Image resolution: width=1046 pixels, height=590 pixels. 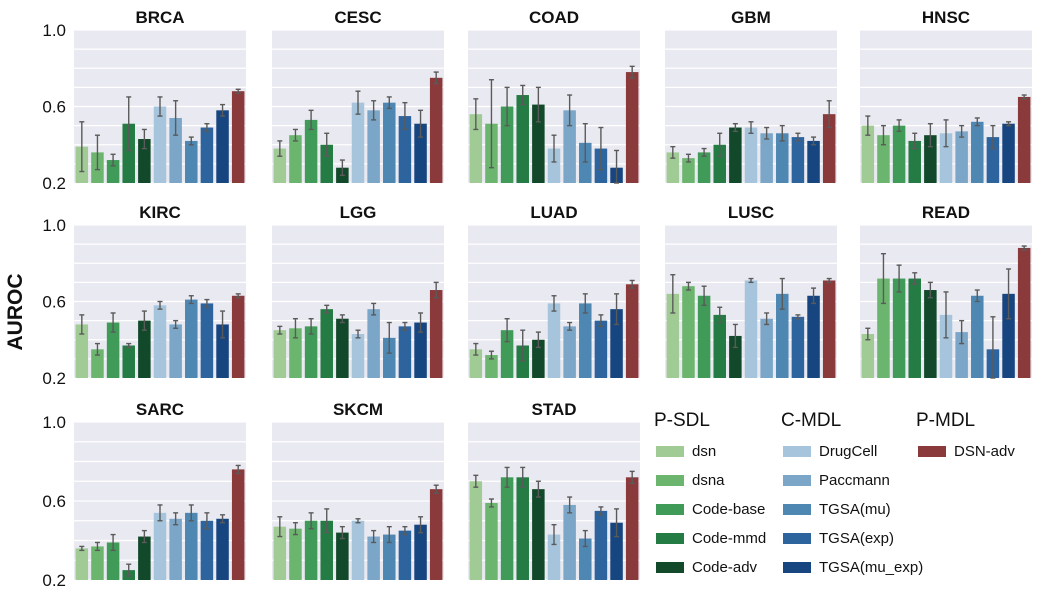 What do you see at coordinates (855, 509) in the screenshot?
I see `legend-label: TGSA(mu)` at bounding box center [855, 509].